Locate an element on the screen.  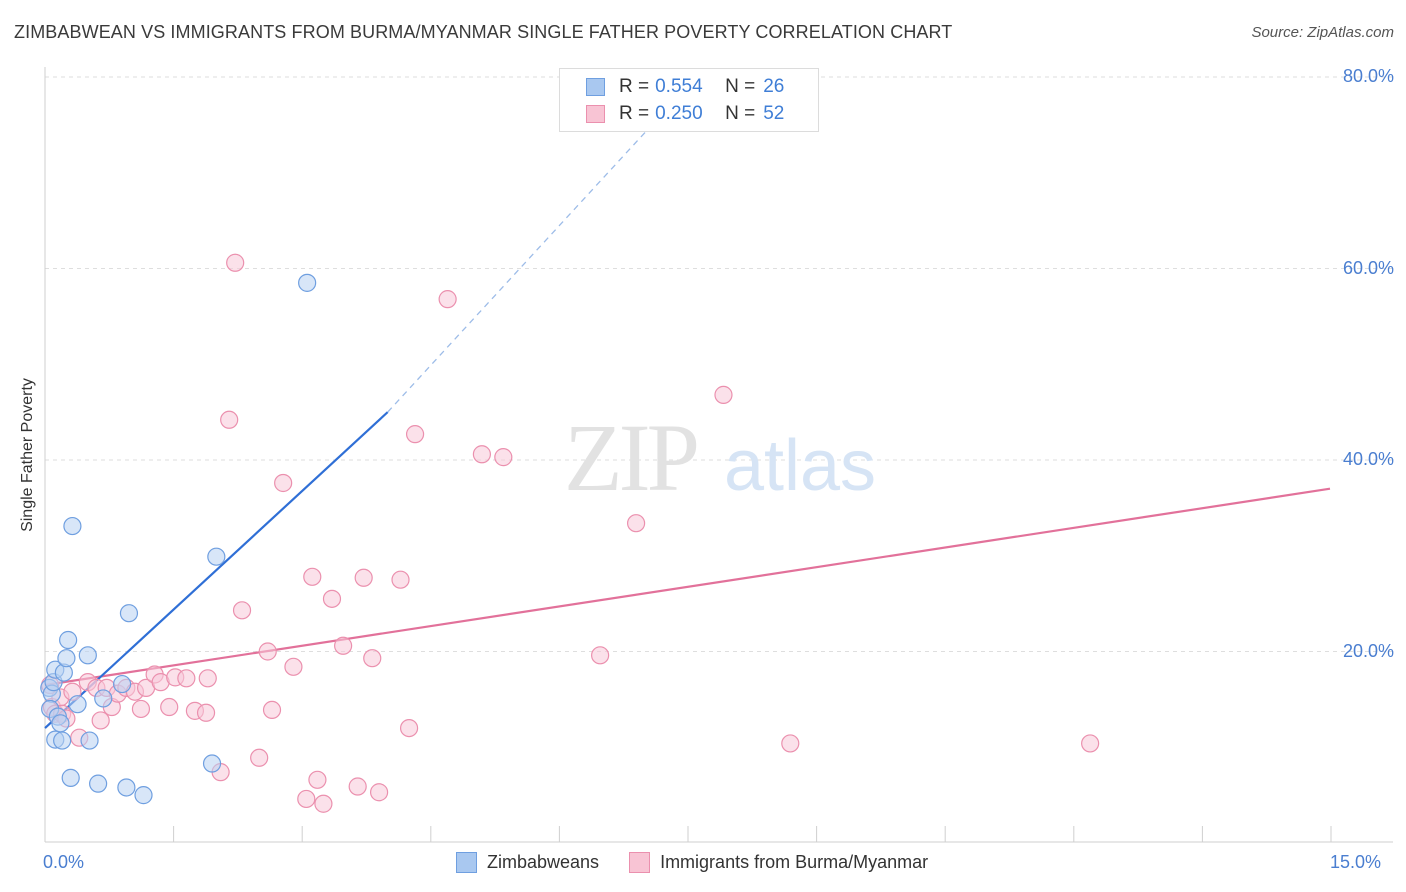
watermark-zip: ZIP is located at coordinates (630, 457).